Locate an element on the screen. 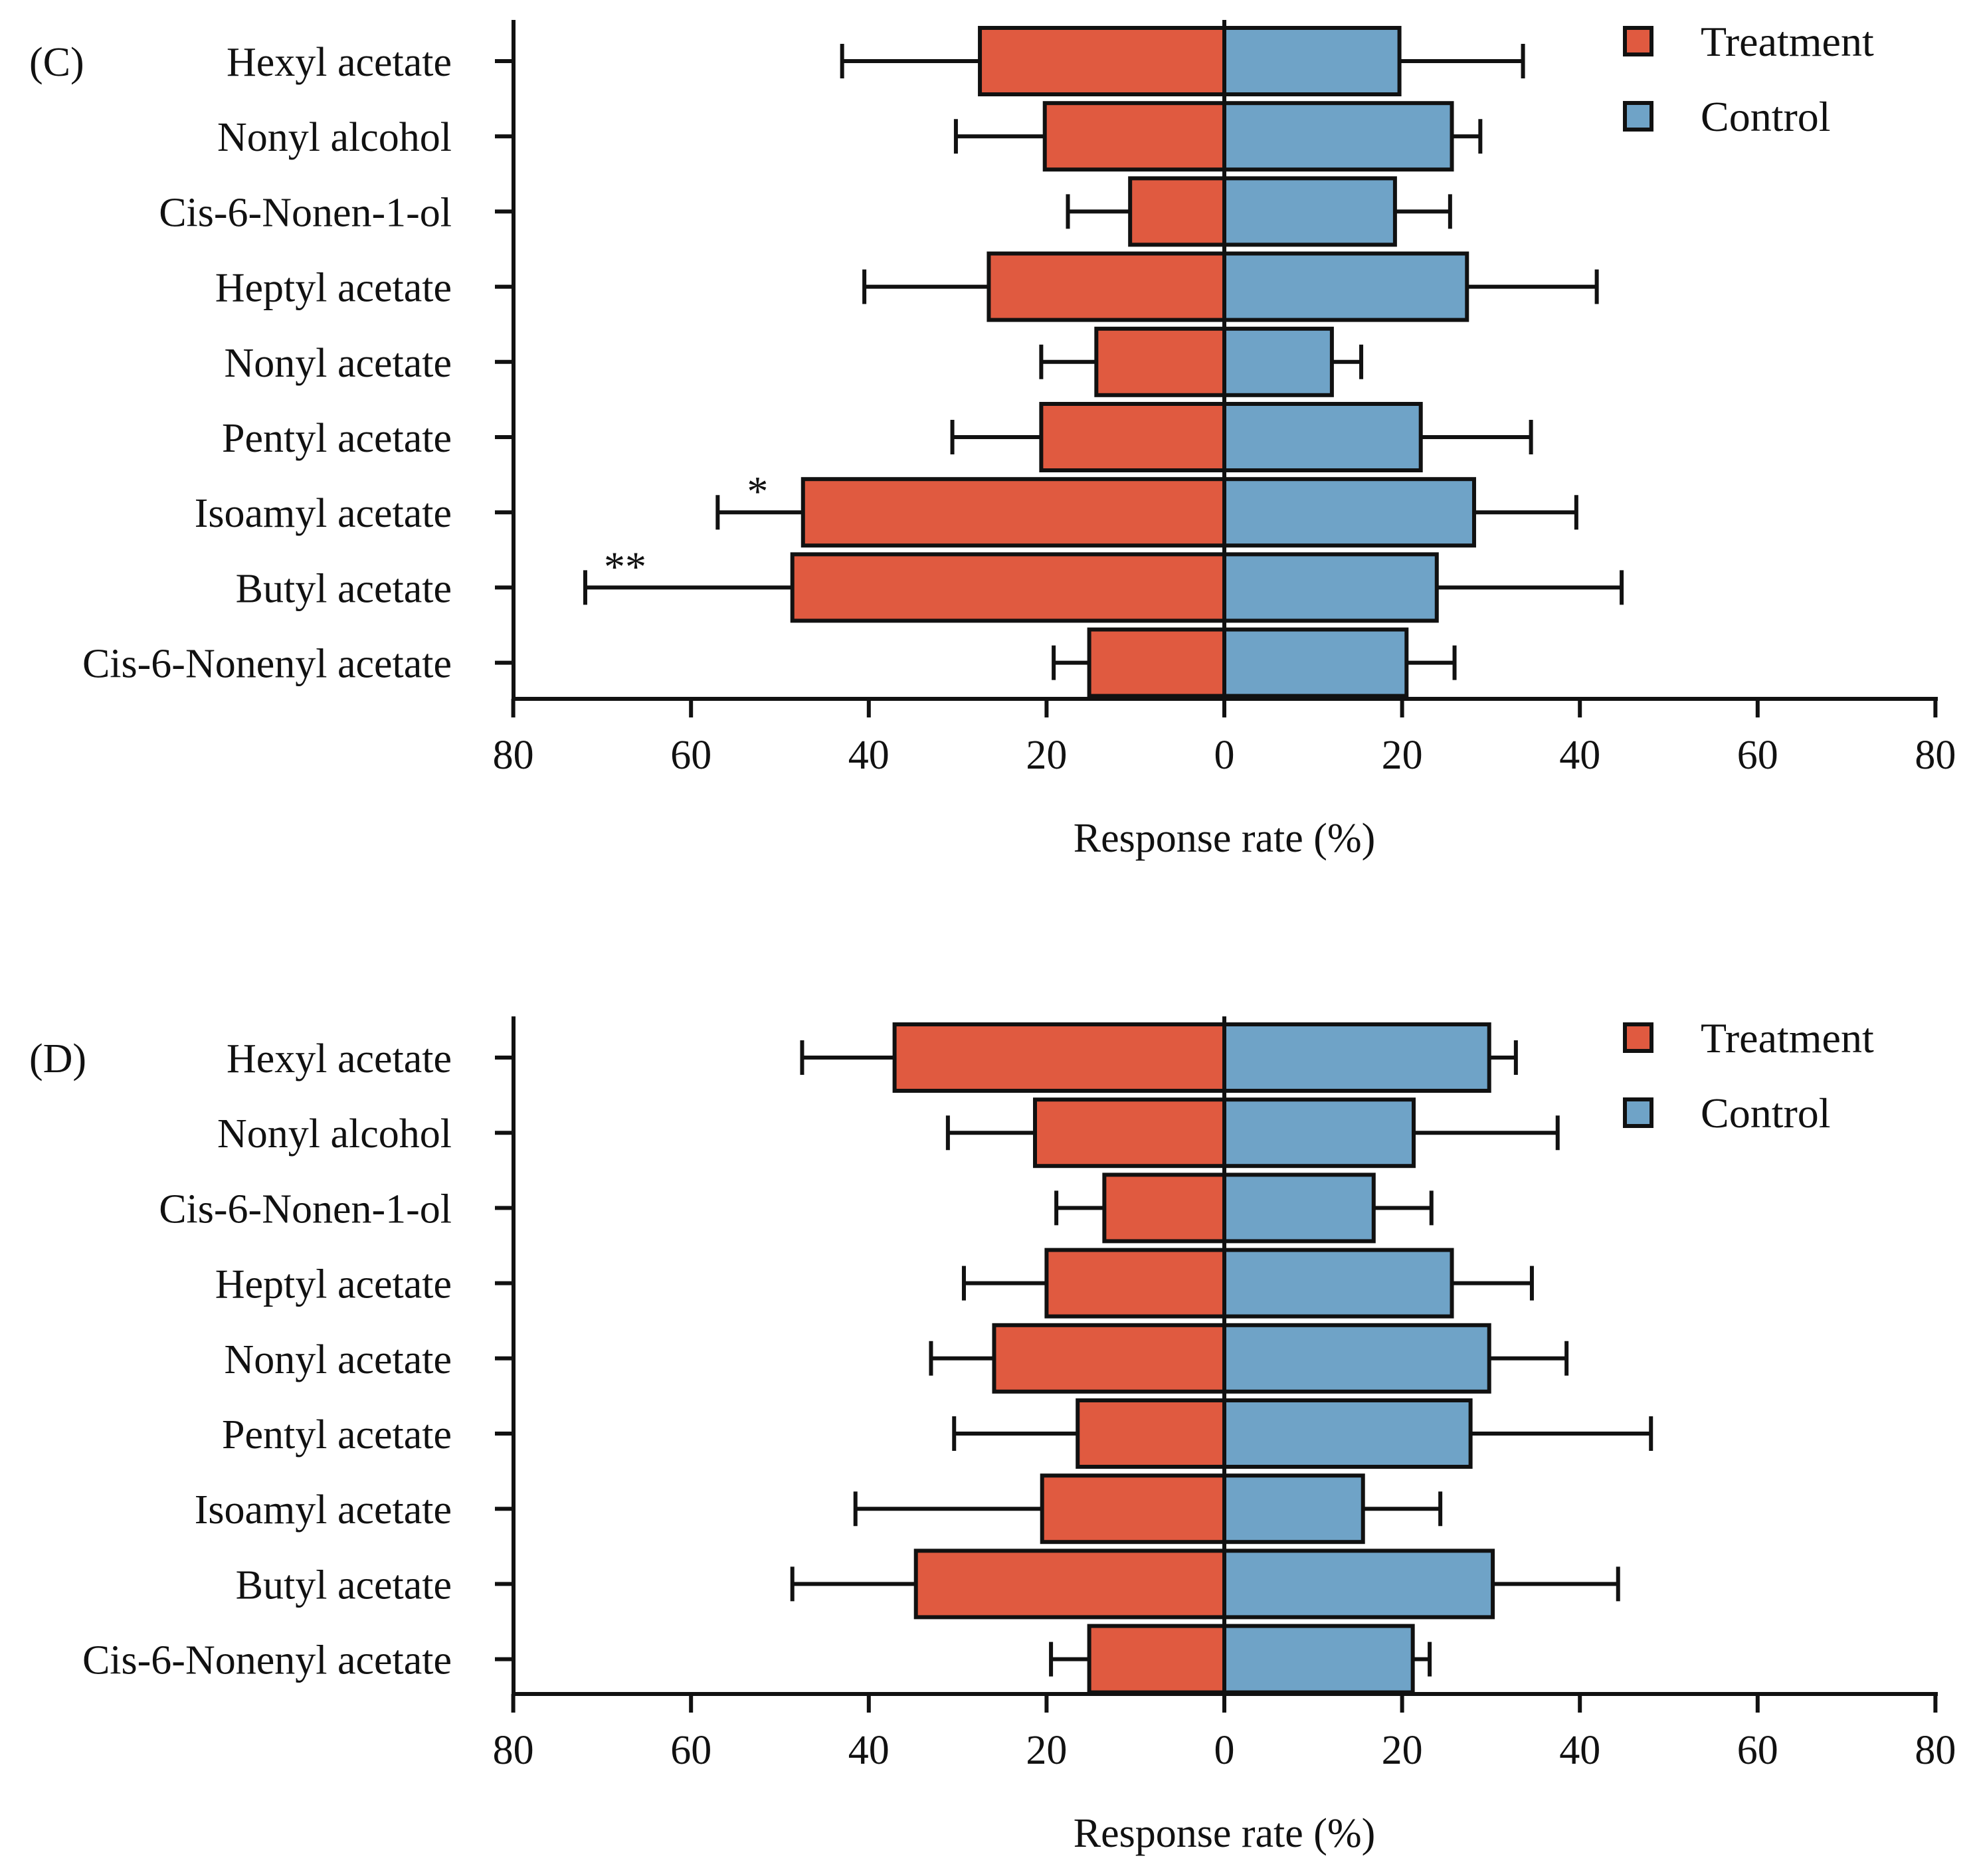 Image resolution: width=1977 pixels, height=1876 pixels. panel-label: (D) is located at coordinates (57, 1058).